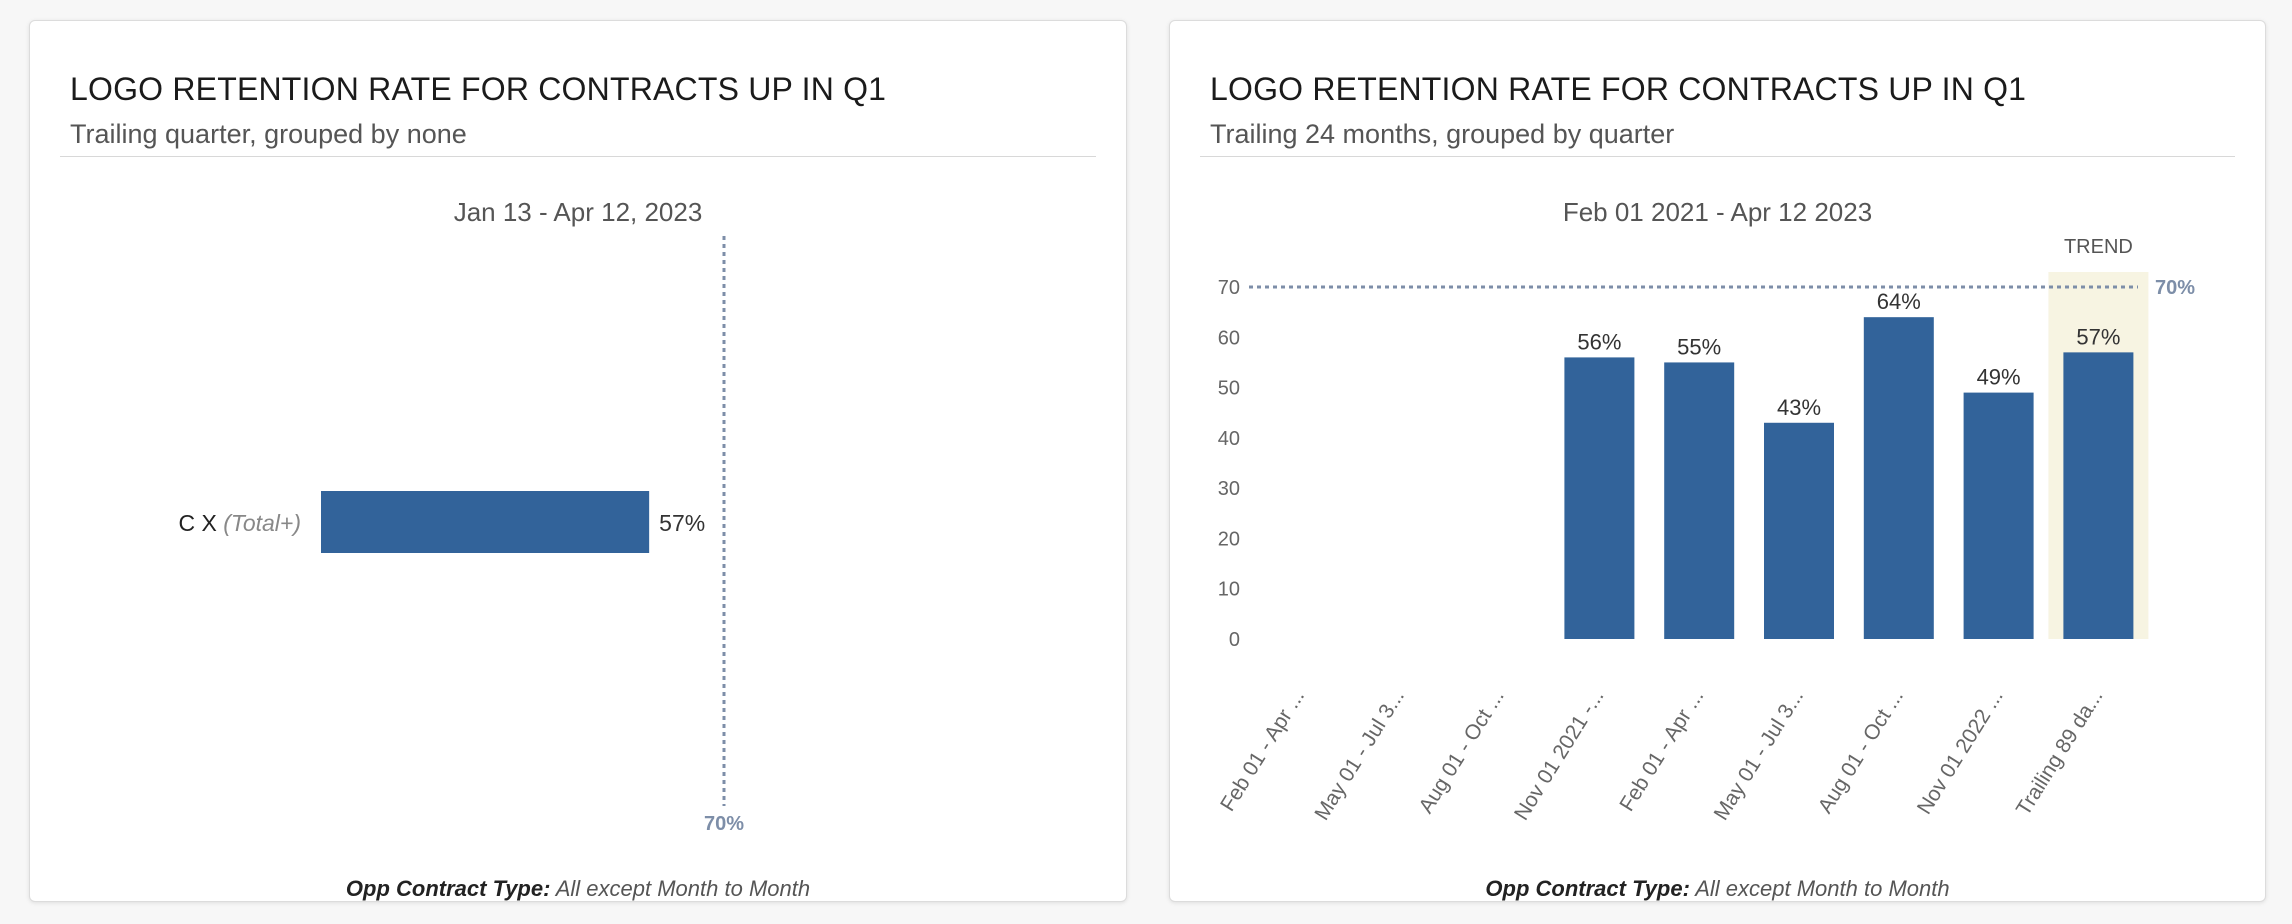 This screenshot has height=924, width=2292. I want to click on date-range: Jan 13 - Apr 12, 2023, so click(578, 212).